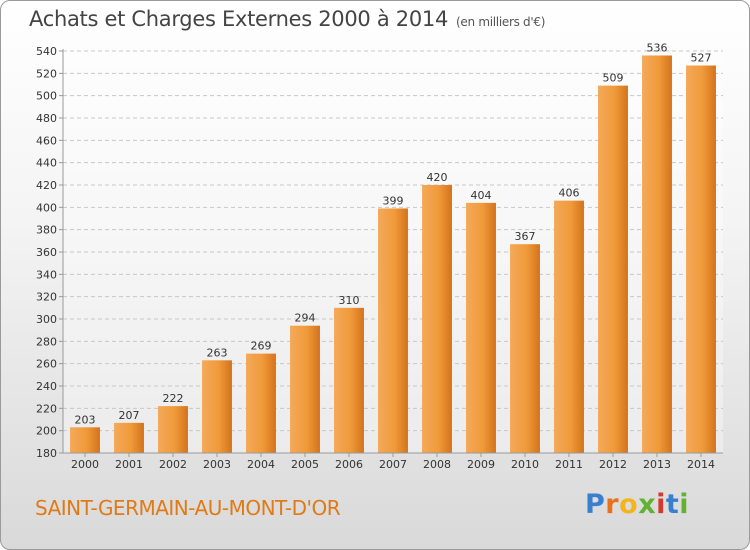 This screenshot has width=750, height=550. Describe the element at coordinates (217, 406) in the screenshot. I see `bar-2003` at that location.